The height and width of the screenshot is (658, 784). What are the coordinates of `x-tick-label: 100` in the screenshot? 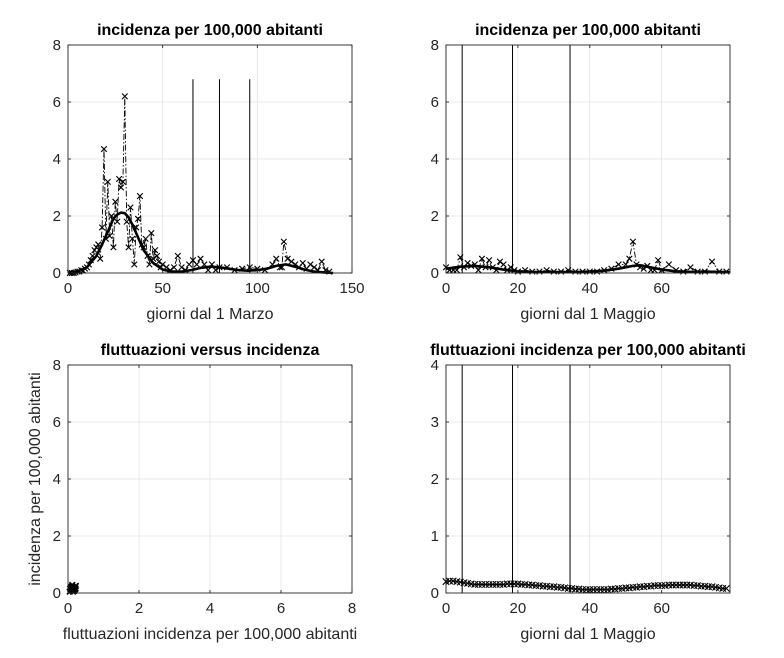 It's located at (257, 288).